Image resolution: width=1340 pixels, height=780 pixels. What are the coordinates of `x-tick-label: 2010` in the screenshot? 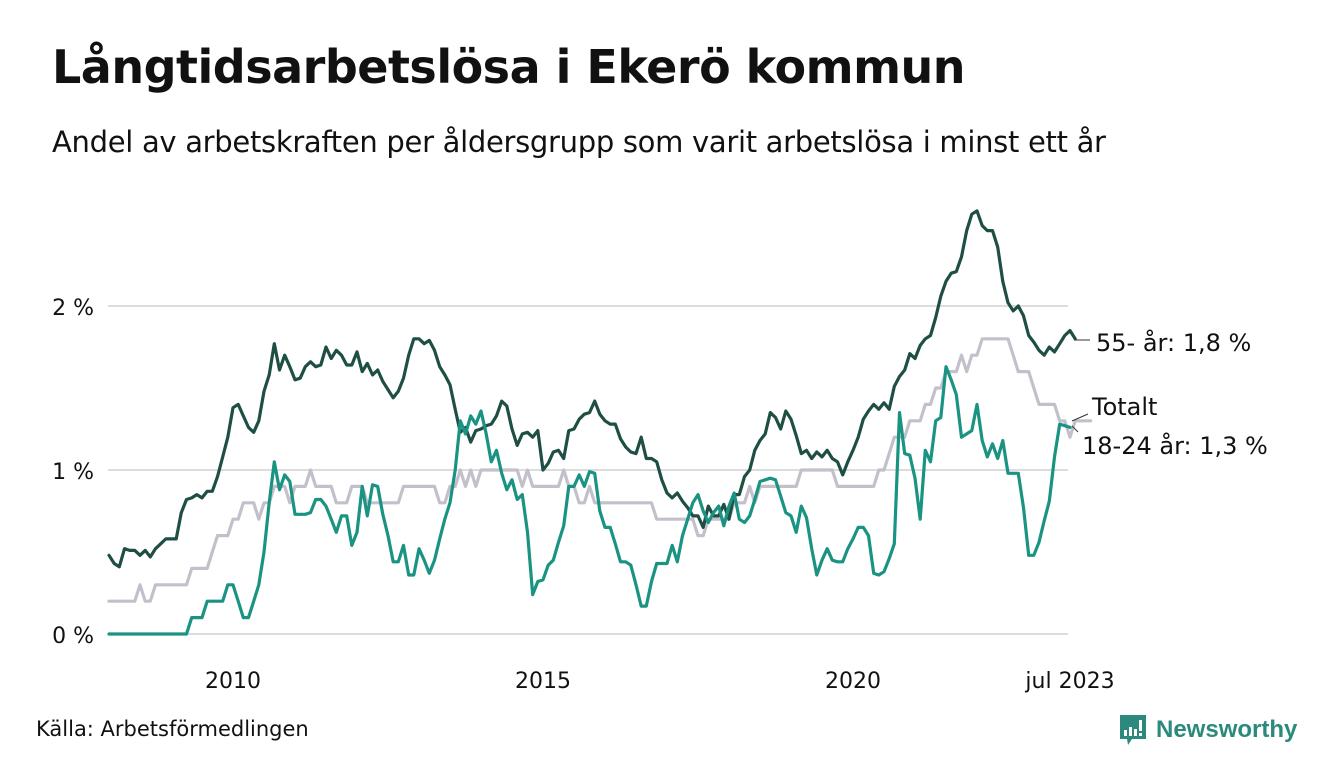 It's located at (233, 681).